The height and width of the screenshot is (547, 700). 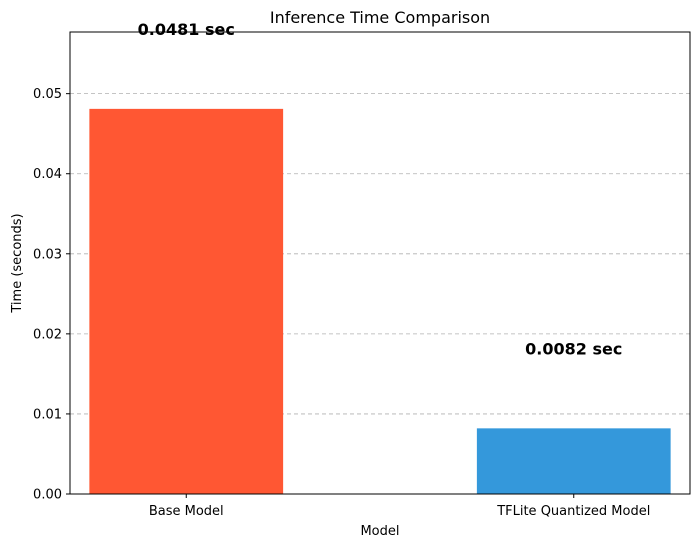 What do you see at coordinates (573, 348) in the screenshot?
I see `data-label: 0.0082 sec` at bounding box center [573, 348].